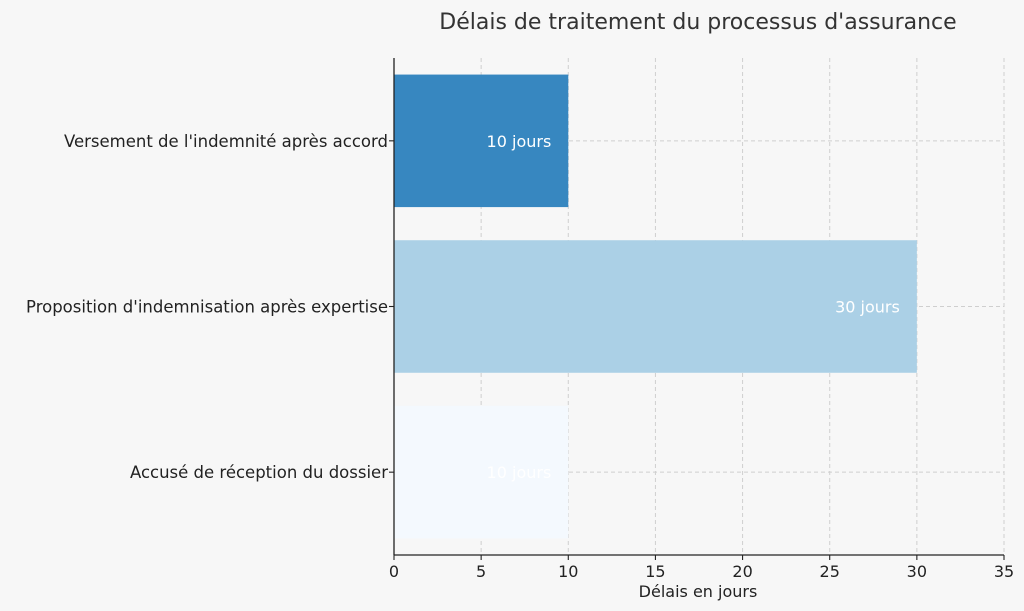 The height and width of the screenshot is (611, 1024). What do you see at coordinates (226, 141) in the screenshot?
I see `category-label-0: Versement de l'indemnité après accord` at bounding box center [226, 141].